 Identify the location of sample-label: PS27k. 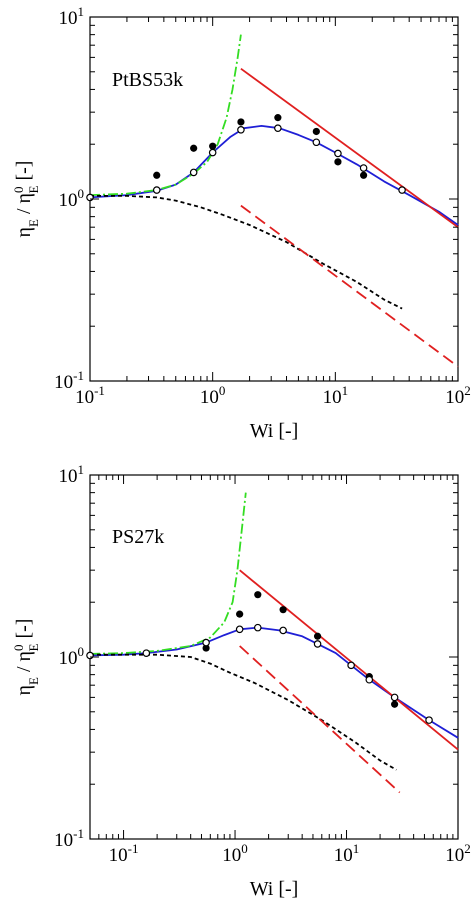
(138, 537).